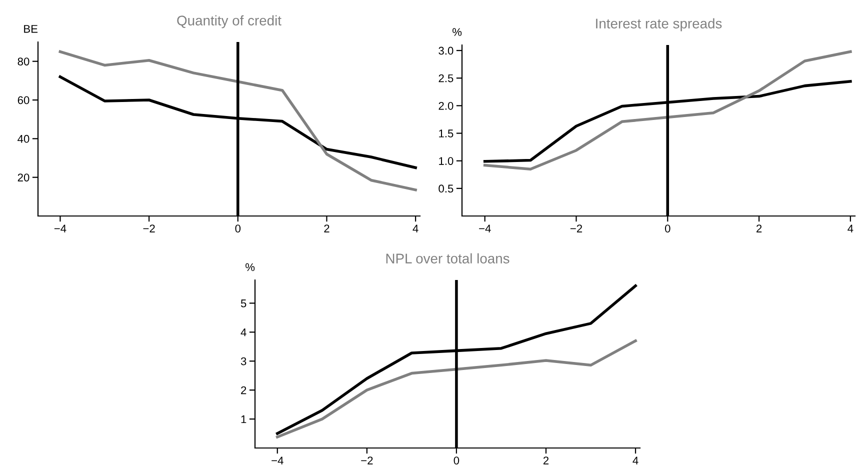 The width and height of the screenshot is (860, 473). I want to click on y-tick-label: 60, so click(24, 100).